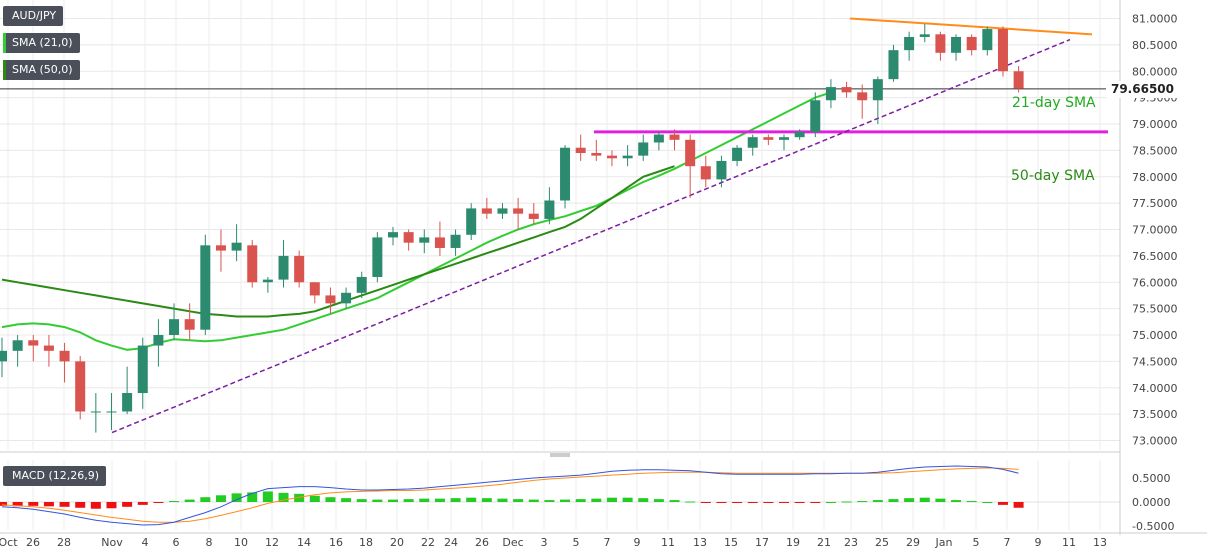 This screenshot has width=1207, height=560. Describe the element at coordinates (1007, 542) in the screenshot. I see `date-tick-label: 7` at that location.